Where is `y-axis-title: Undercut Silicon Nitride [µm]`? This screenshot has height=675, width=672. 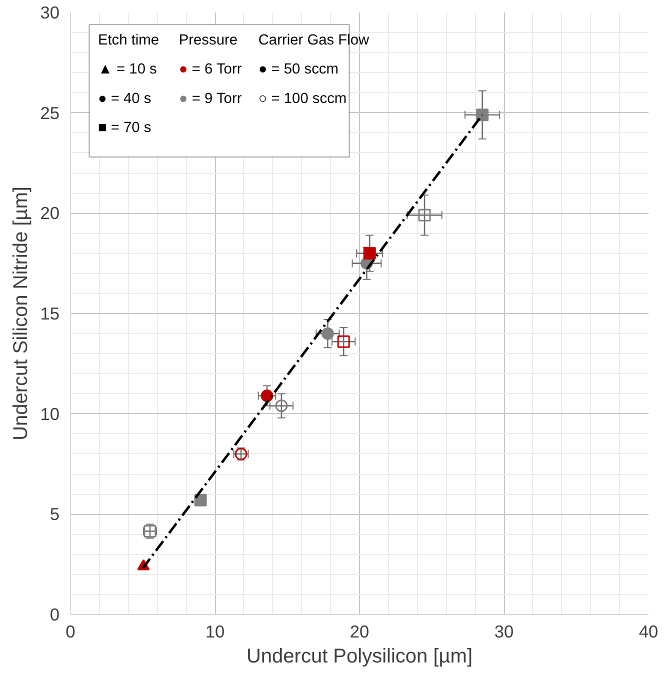 y-axis-title: Undercut Silicon Nitride [µm] is located at coordinates (21, 313).